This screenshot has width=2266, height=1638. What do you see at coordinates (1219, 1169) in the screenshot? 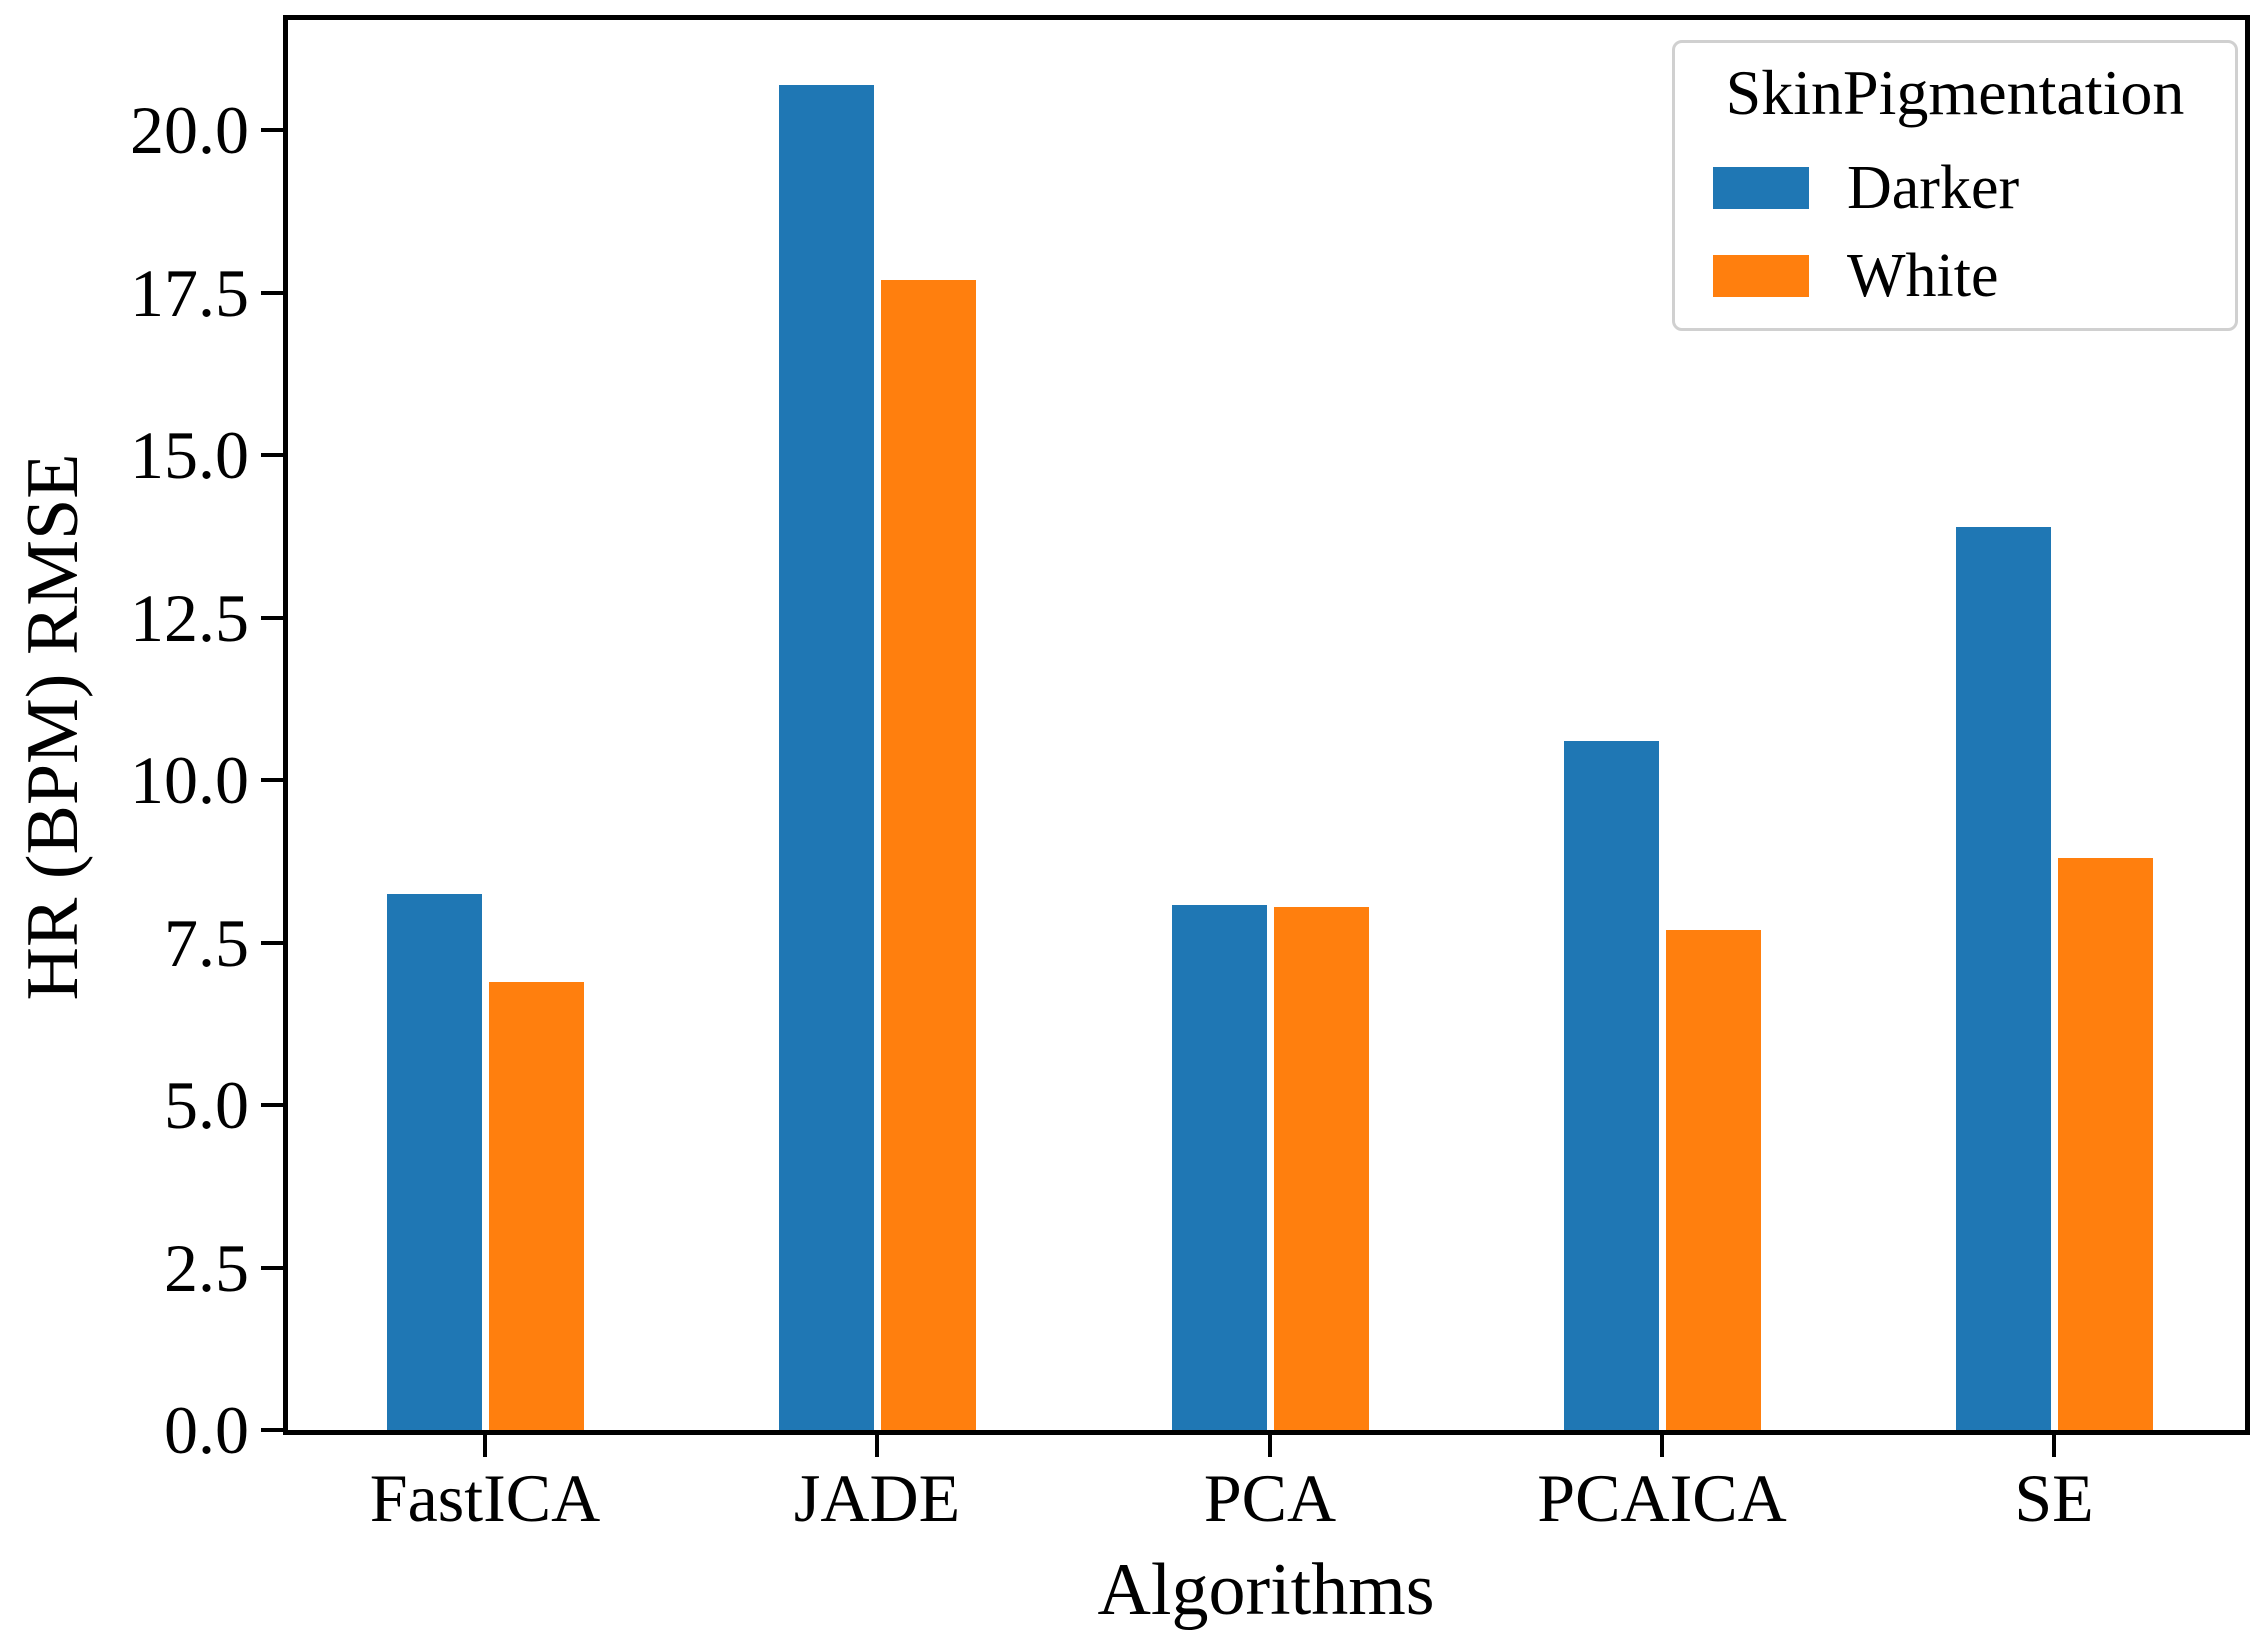
I see `bar-darker-pca` at bounding box center [1219, 1169].